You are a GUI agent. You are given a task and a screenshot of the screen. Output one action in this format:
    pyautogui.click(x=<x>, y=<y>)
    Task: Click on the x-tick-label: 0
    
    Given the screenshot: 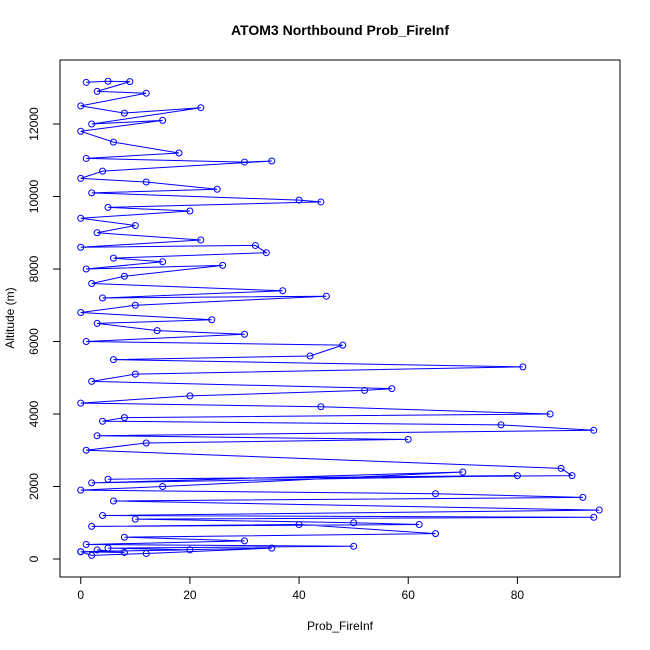 What is the action you would take?
    pyautogui.click(x=80, y=595)
    